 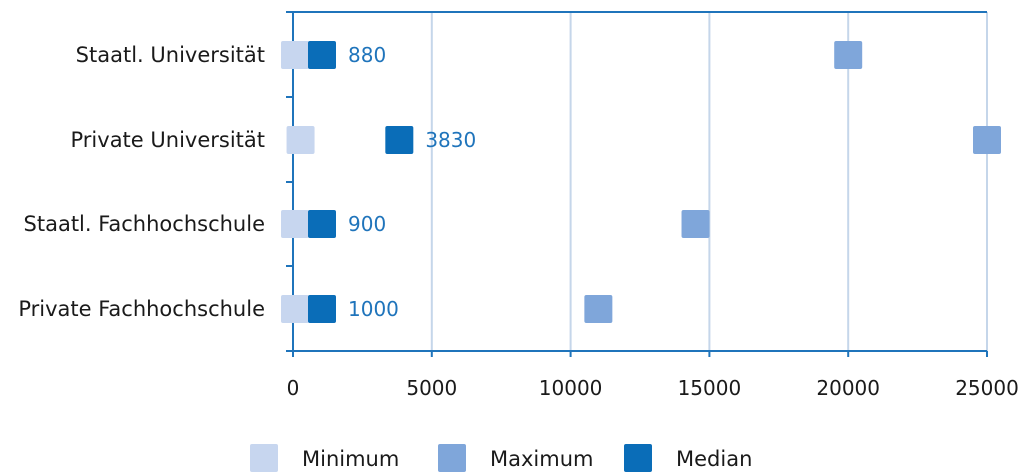 I want to click on data-labels: 880 3830 900 1000, so click(x=412, y=182).